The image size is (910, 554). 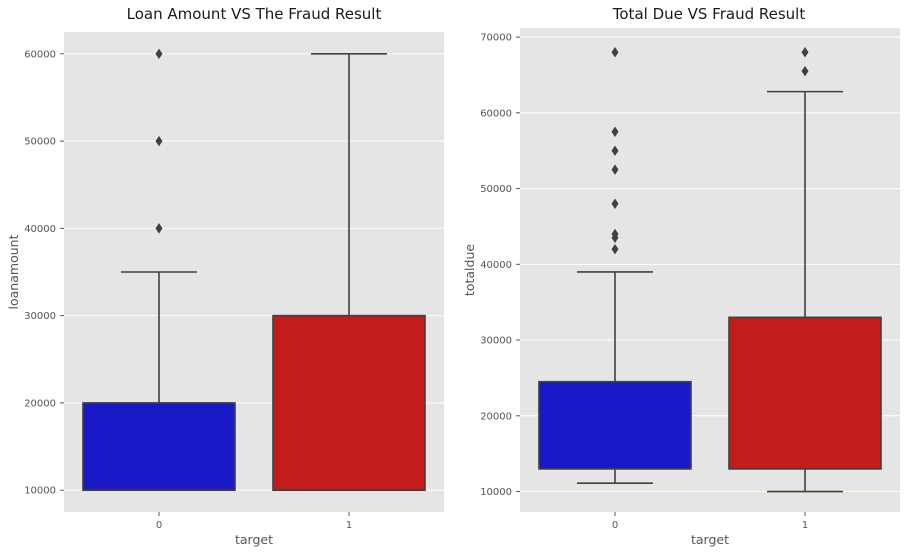 What do you see at coordinates (254, 14) in the screenshot?
I see `chart-title: Loan Amount VS The Fraud Result` at bounding box center [254, 14].